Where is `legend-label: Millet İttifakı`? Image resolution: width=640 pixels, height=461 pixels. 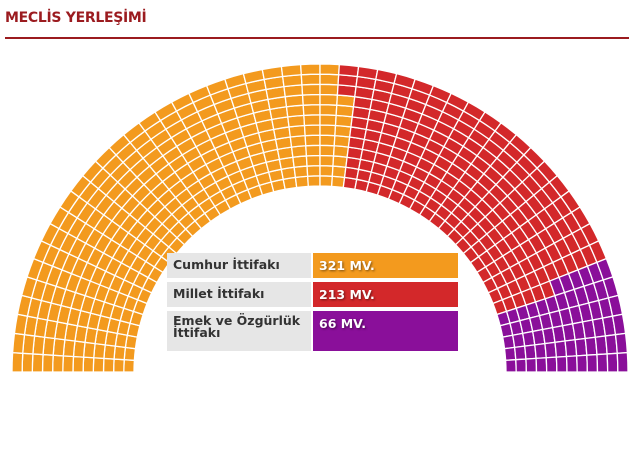 legend-label: Millet İttifakı is located at coordinates (239, 294).